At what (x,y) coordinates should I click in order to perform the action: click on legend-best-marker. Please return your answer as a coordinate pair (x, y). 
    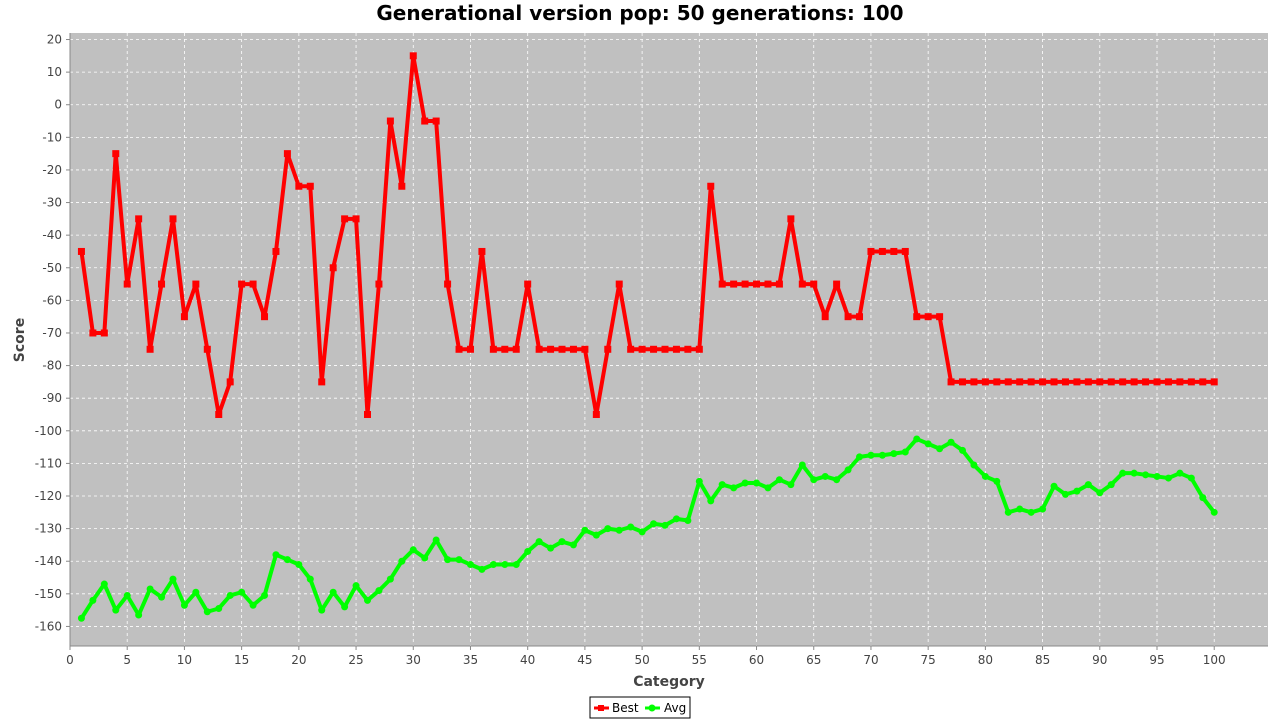
    Looking at the image, I should click on (601, 708).